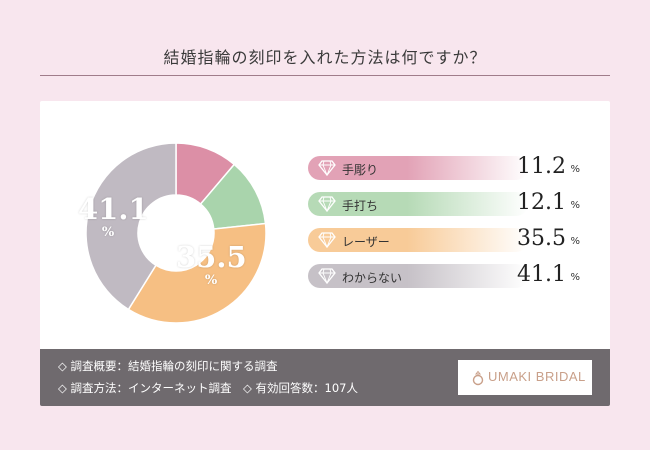 This screenshot has height=450, width=650. I want to click on legend-row-hand-stamped: 手打ち 12.1 %, so click(448, 203).